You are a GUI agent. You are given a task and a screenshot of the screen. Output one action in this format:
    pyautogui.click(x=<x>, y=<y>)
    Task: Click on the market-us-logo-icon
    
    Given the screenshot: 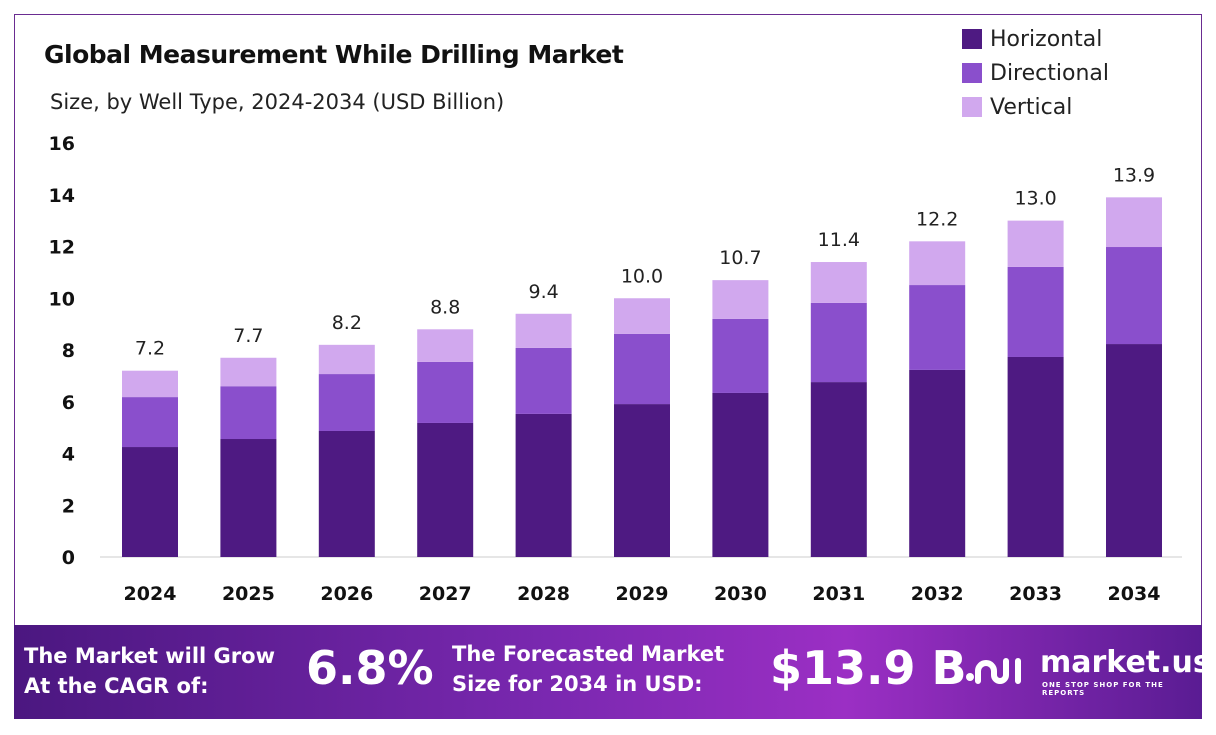 What is the action you would take?
    pyautogui.click(x=993, y=671)
    